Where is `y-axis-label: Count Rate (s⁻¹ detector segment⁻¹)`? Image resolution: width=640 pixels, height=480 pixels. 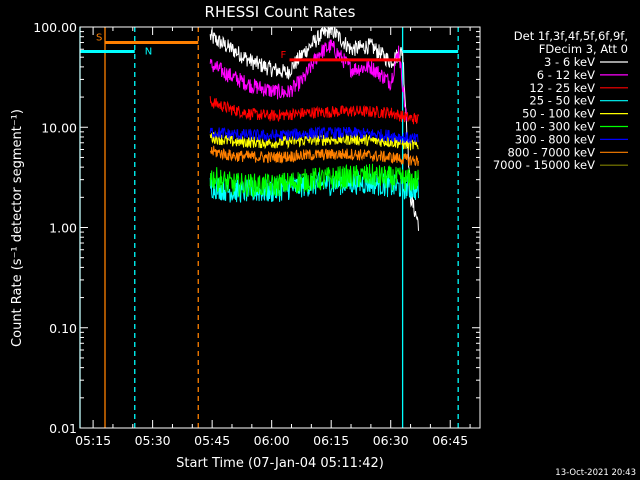
y-axis-label: Count Rate (s⁻¹ detector segment⁻¹) is located at coordinates (17, 228).